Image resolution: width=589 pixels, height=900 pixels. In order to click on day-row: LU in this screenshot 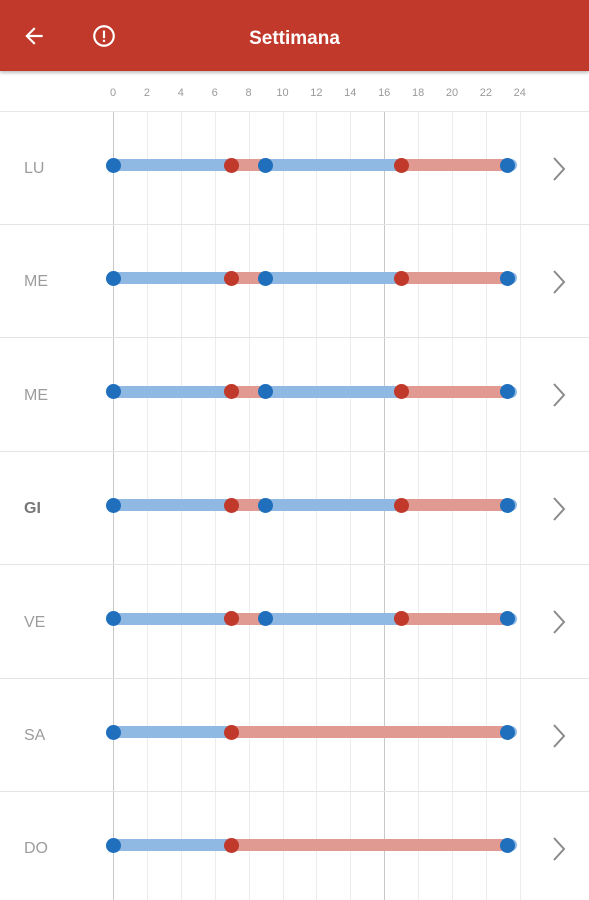, I will do `click(294, 168)`.